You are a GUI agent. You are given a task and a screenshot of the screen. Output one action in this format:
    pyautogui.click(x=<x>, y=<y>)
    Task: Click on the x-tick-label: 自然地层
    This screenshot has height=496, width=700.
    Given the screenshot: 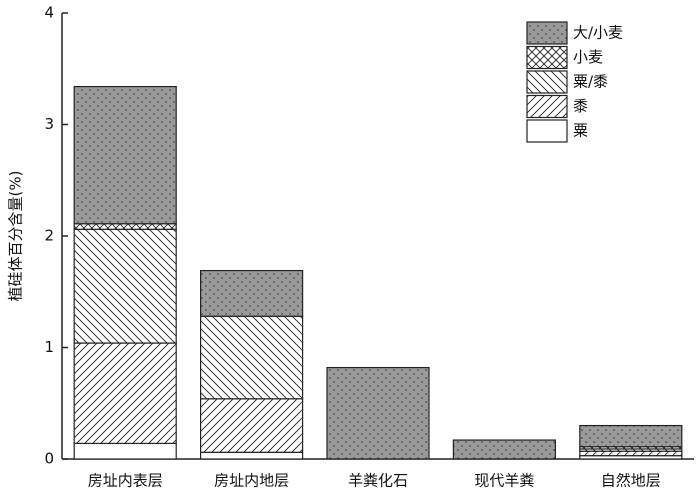 What is the action you would take?
    pyautogui.click(x=631, y=481)
    